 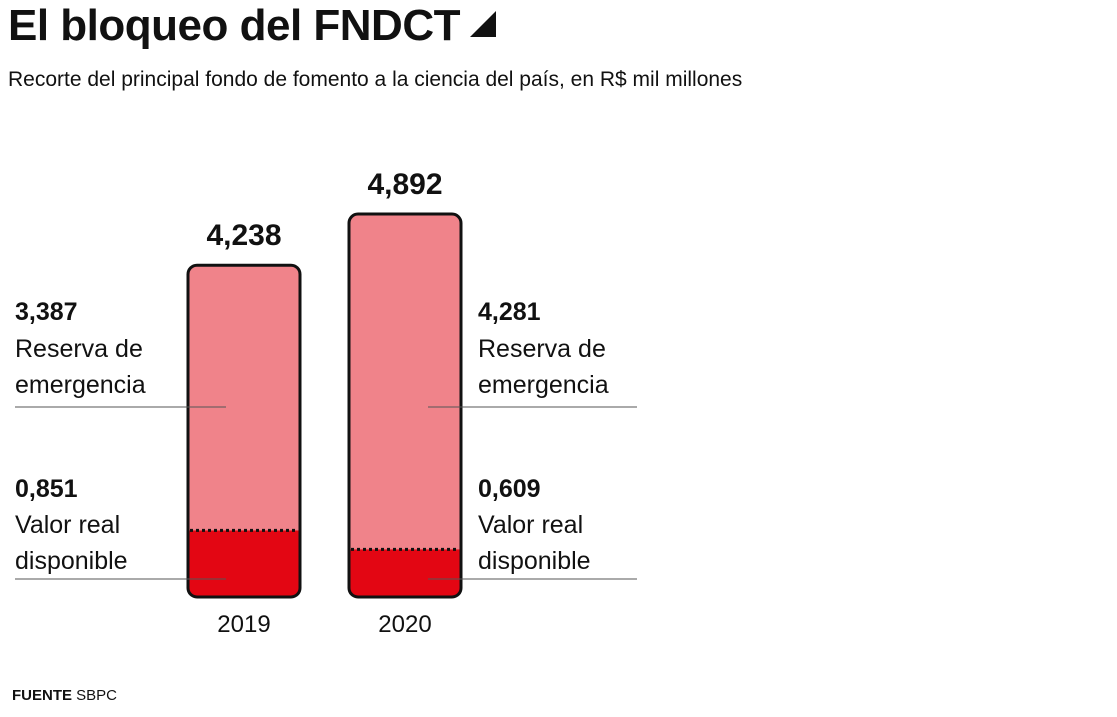 I want to click on series-label-disponible-line1-2019: Valor real, so click(x=67, y=525).